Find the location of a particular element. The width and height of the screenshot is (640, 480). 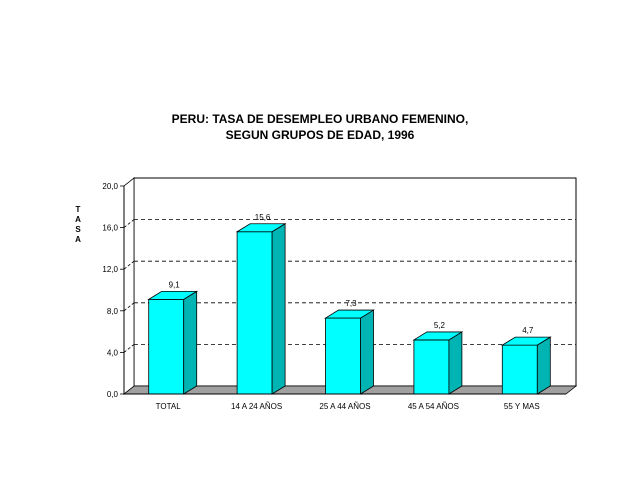

y-axis-label-letter: T is located at coordinates (78, 209).